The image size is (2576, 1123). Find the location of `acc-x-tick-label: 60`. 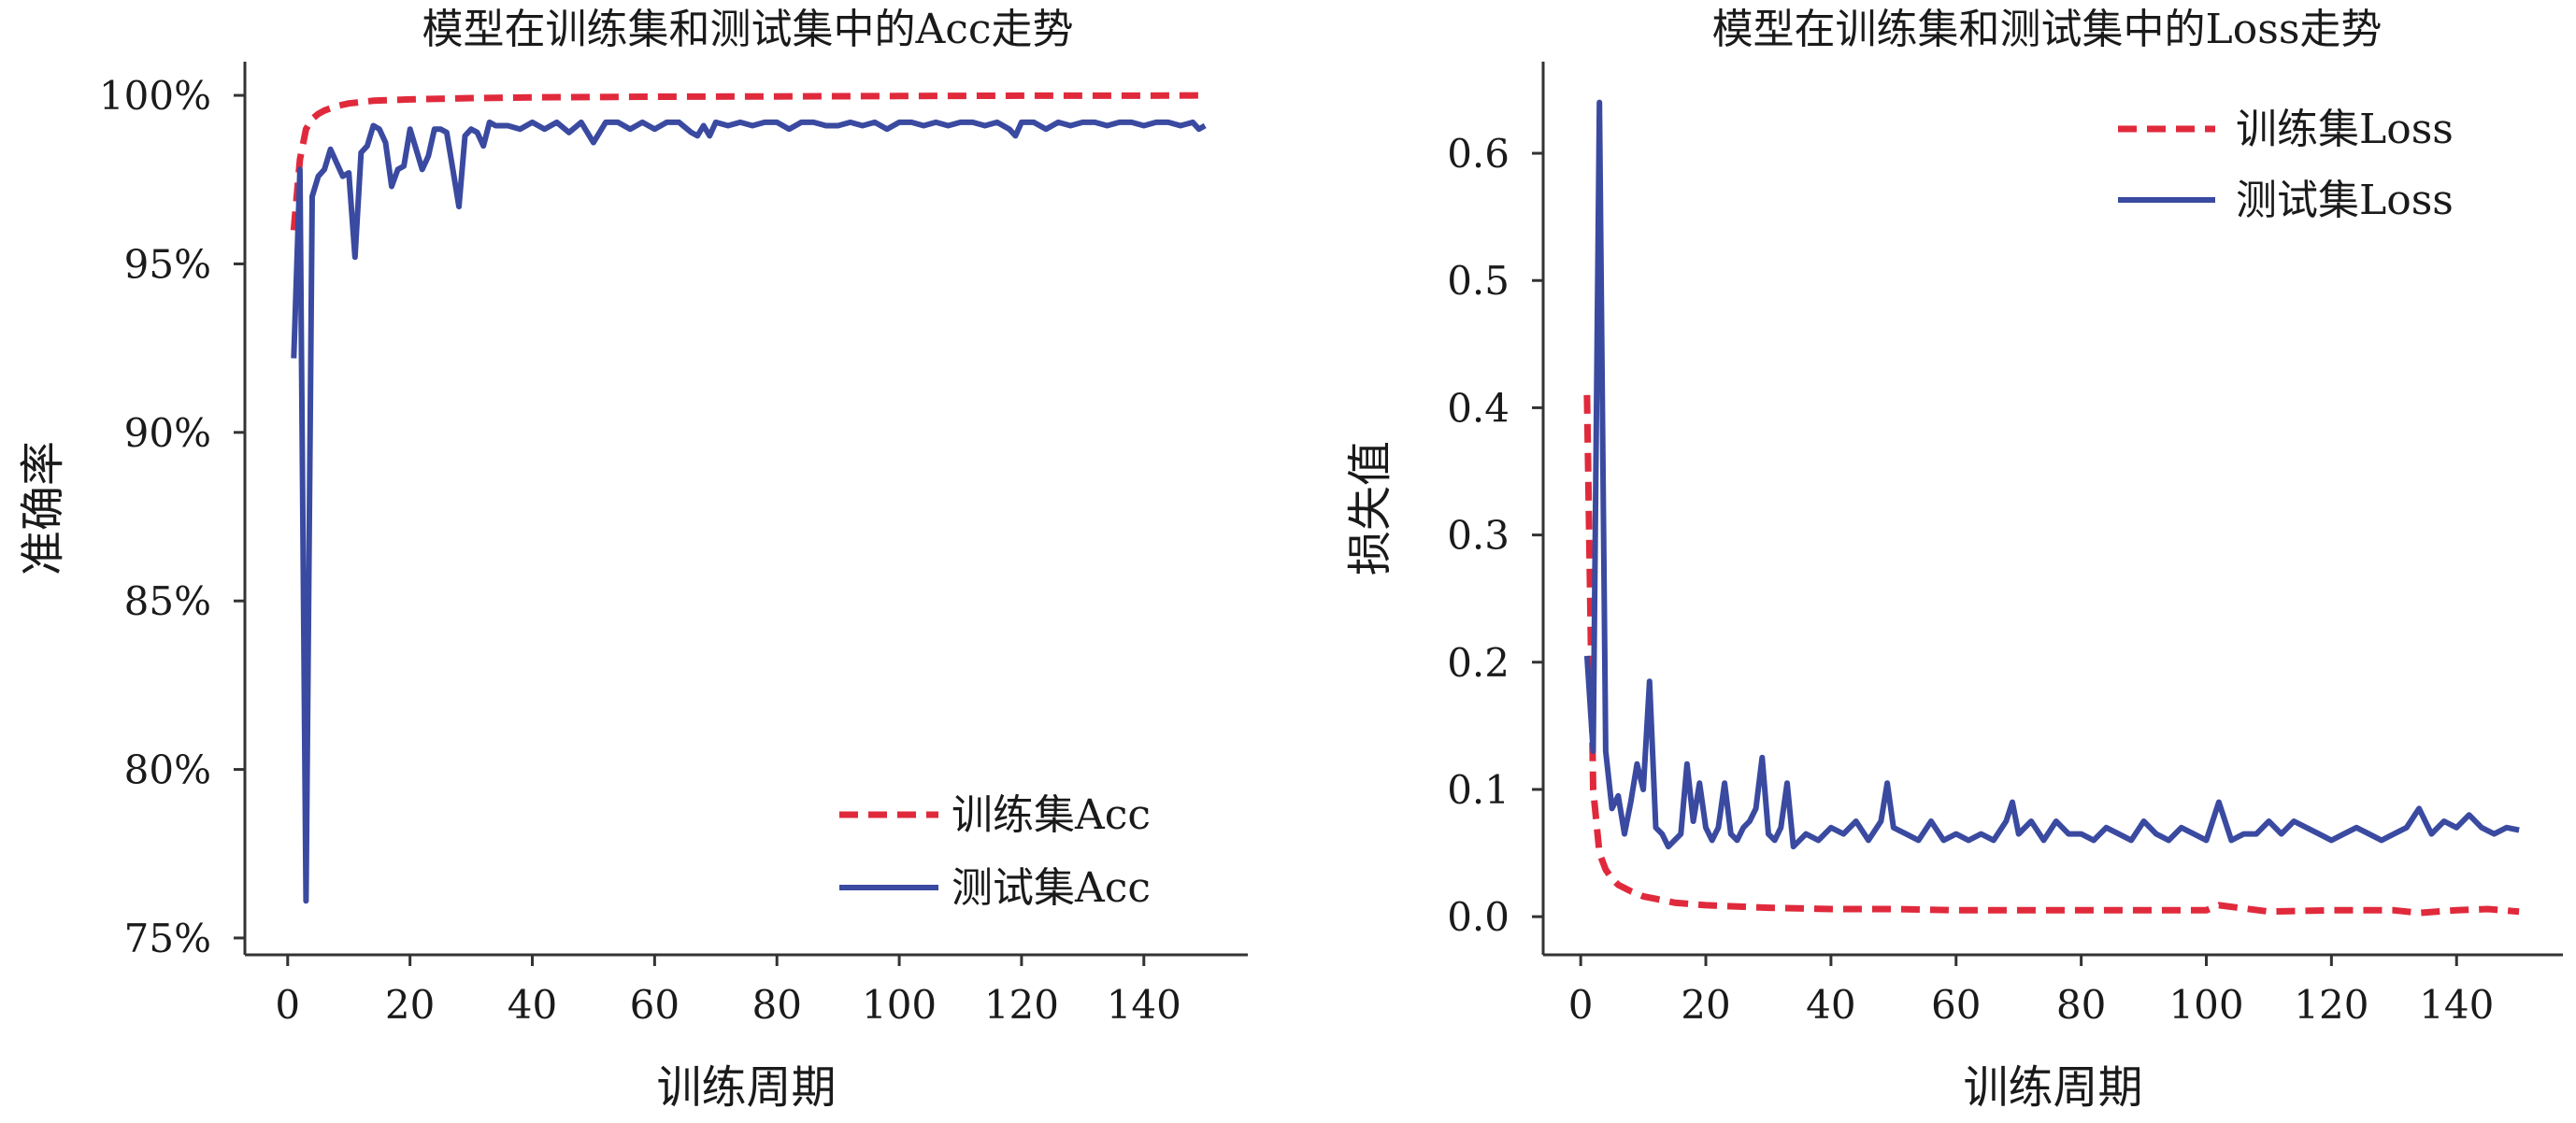

acc-x-tick-label: 60 is located at coordinates (655, 1005).